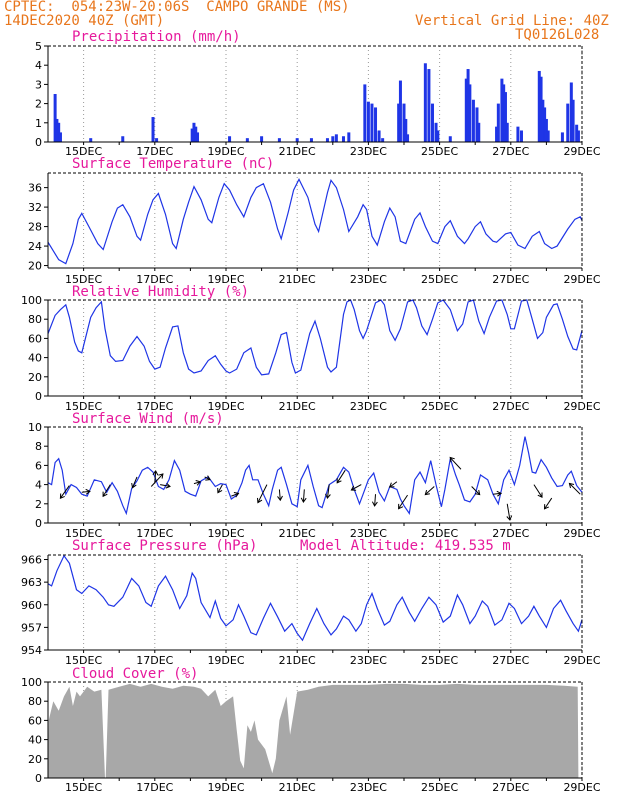  Describe the element at coordinates (35, 701) in the screenshot. I see `y-tick-label: 80` at that location.